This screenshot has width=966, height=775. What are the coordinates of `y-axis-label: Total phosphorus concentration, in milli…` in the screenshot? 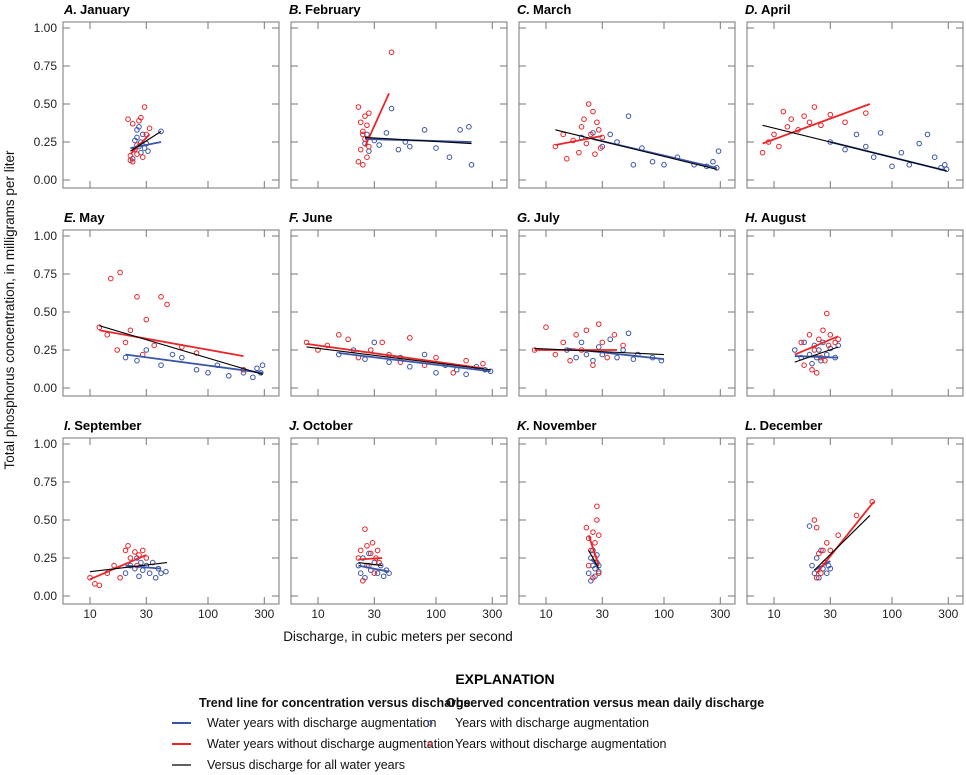 It's located at (9, 309).